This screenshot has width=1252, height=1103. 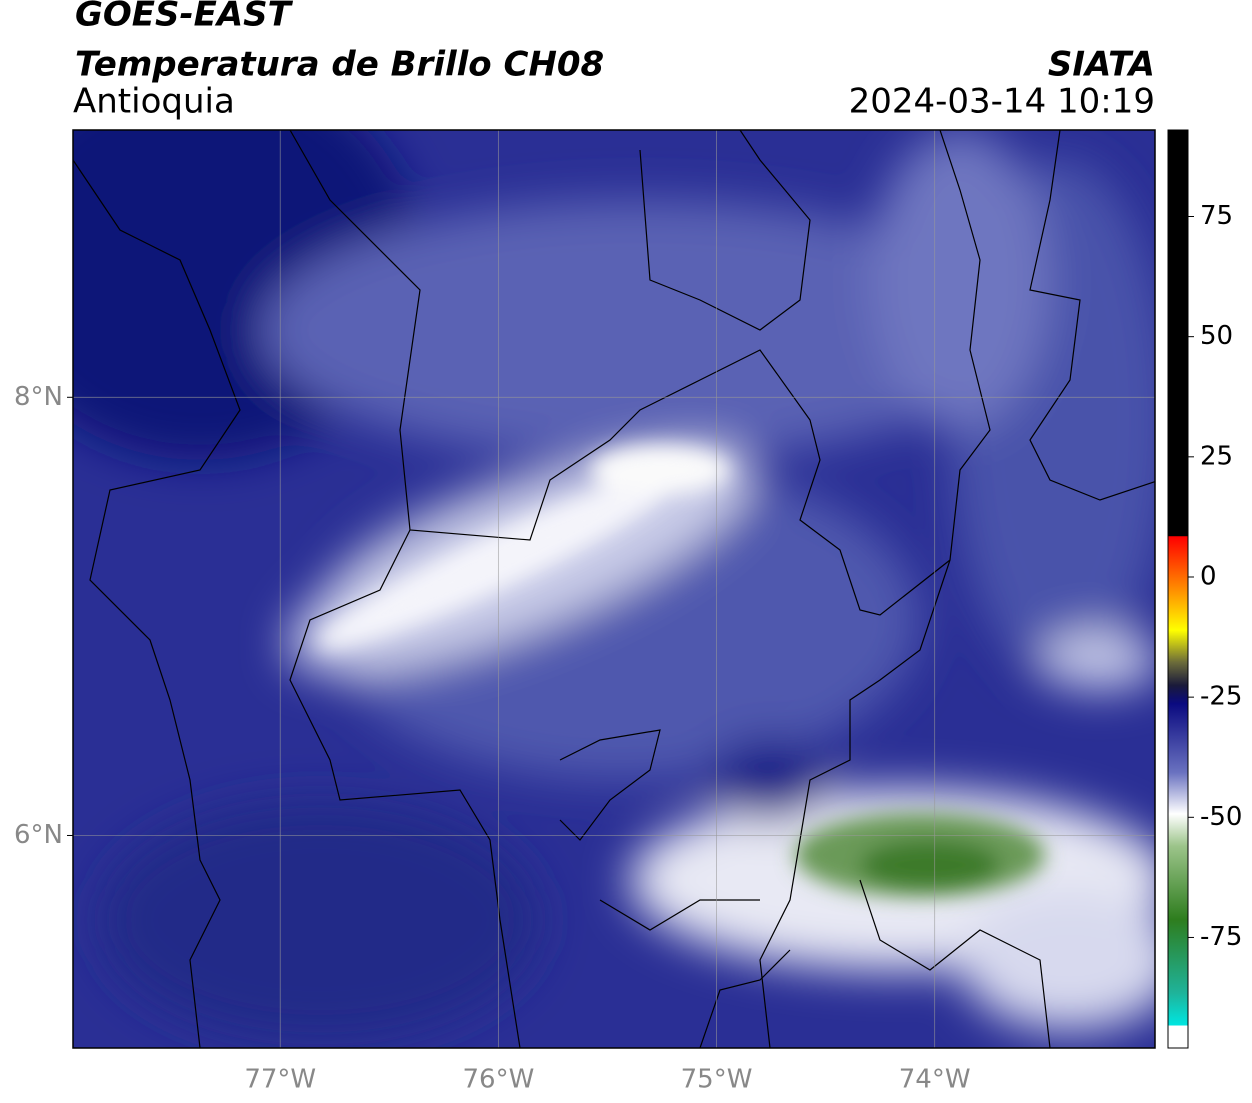 I want to click on subtitle: Temperatura de Brillo CH08, so click(x=339, y=65).